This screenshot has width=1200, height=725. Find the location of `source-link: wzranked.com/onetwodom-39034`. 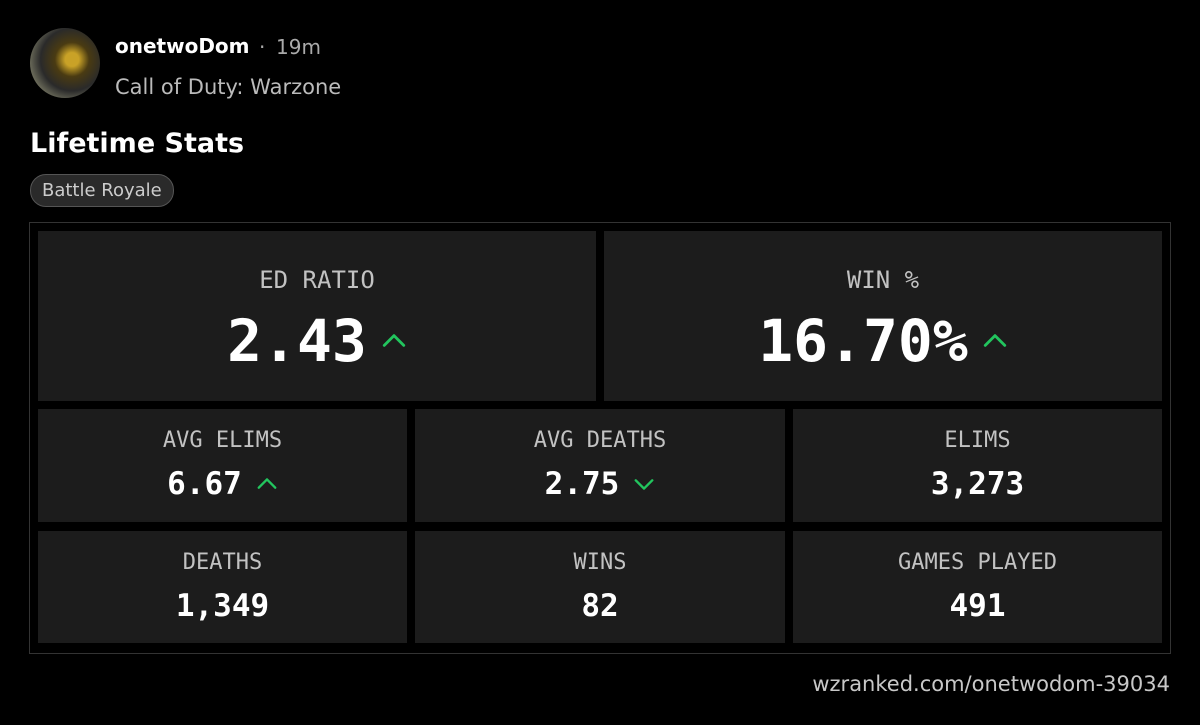

source-link: wzranked.com/onetwodom-39034 is located at coordinates (991, 684).